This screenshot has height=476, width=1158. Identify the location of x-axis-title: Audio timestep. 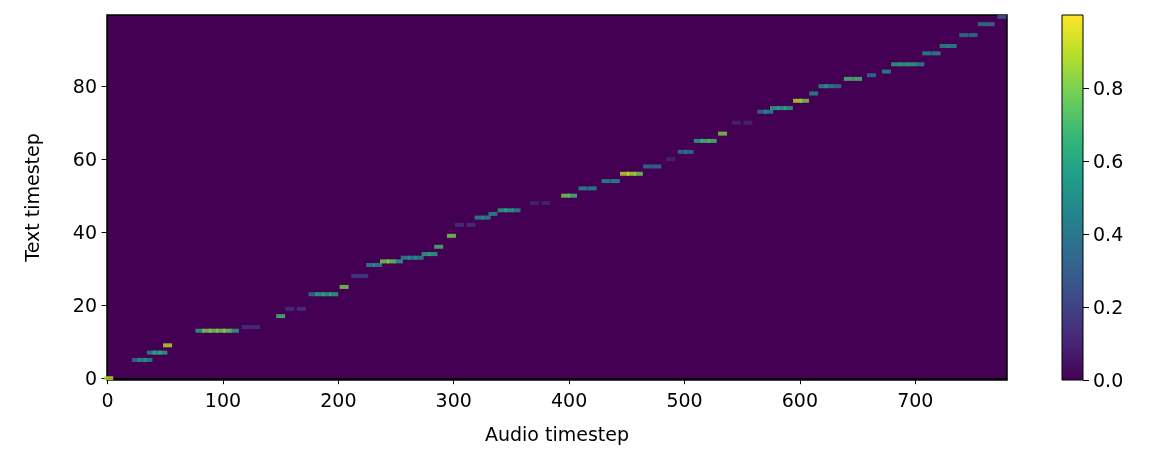
(557, 433).